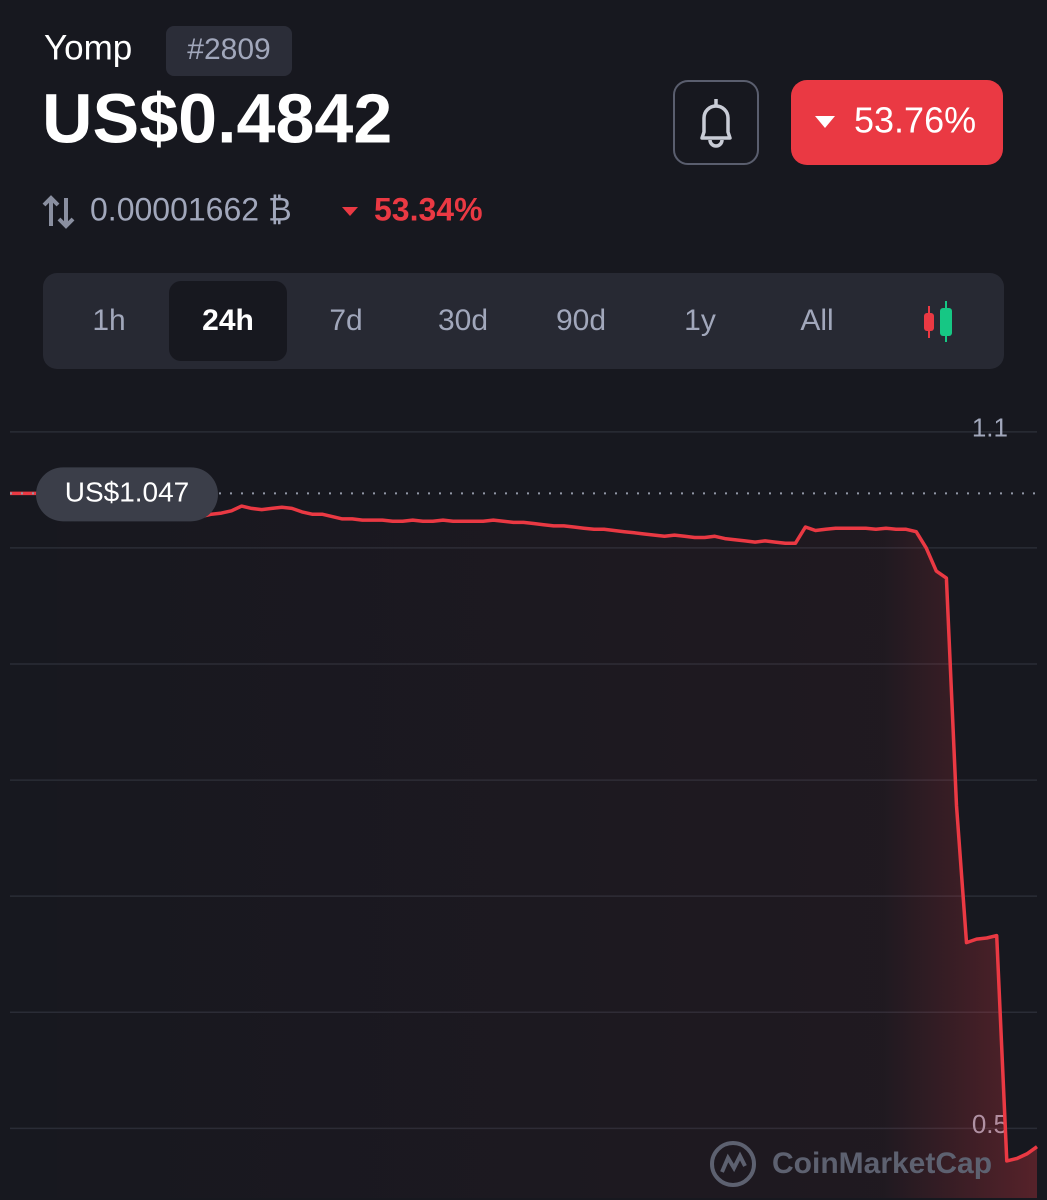 The width and height of the screenshot is (1047, 1200). I want to click on rank: #2809, so click(228, 49).